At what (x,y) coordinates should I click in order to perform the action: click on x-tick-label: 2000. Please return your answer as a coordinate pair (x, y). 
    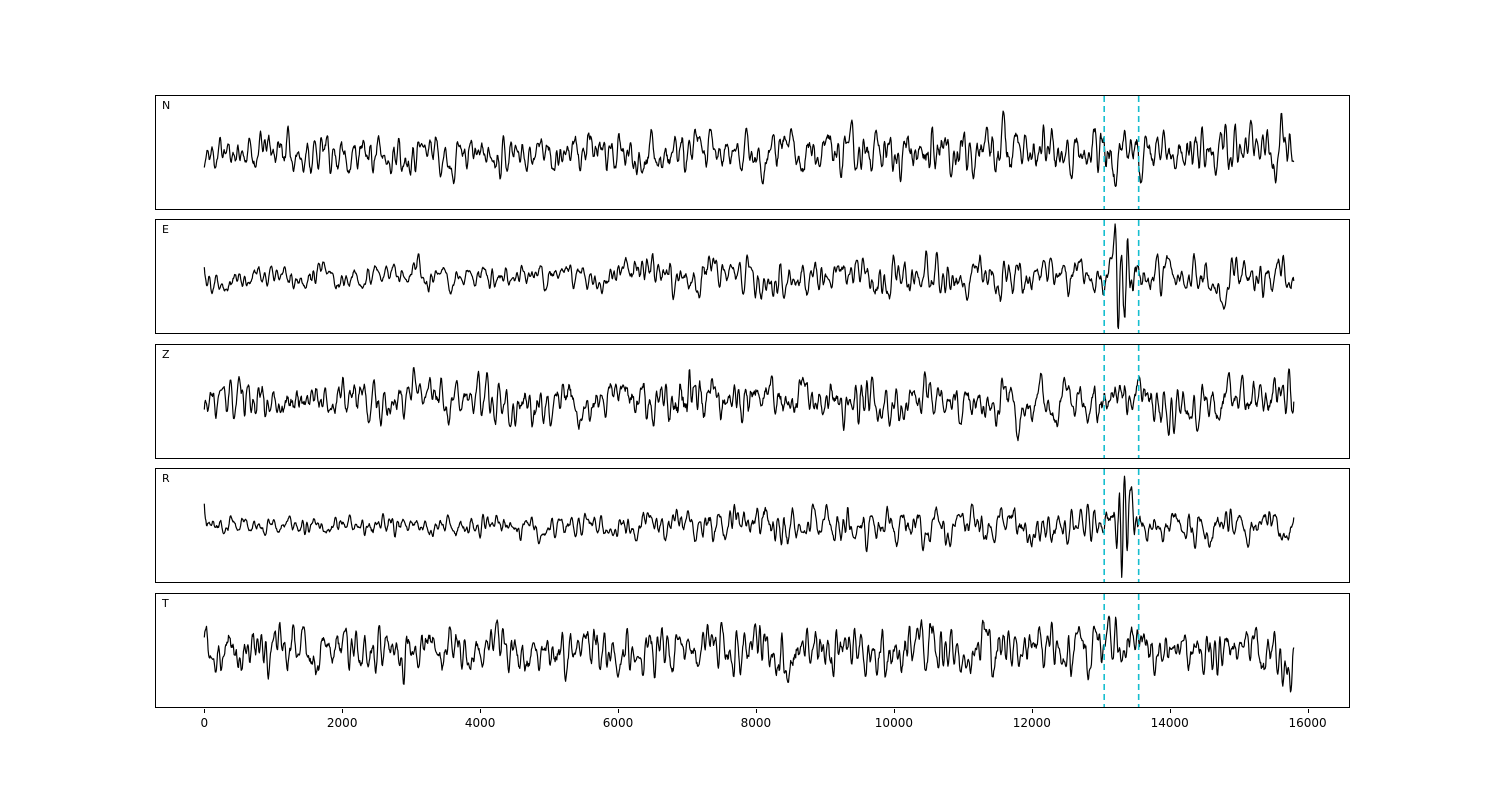
    Looking at the image, I should click on (342, 723).